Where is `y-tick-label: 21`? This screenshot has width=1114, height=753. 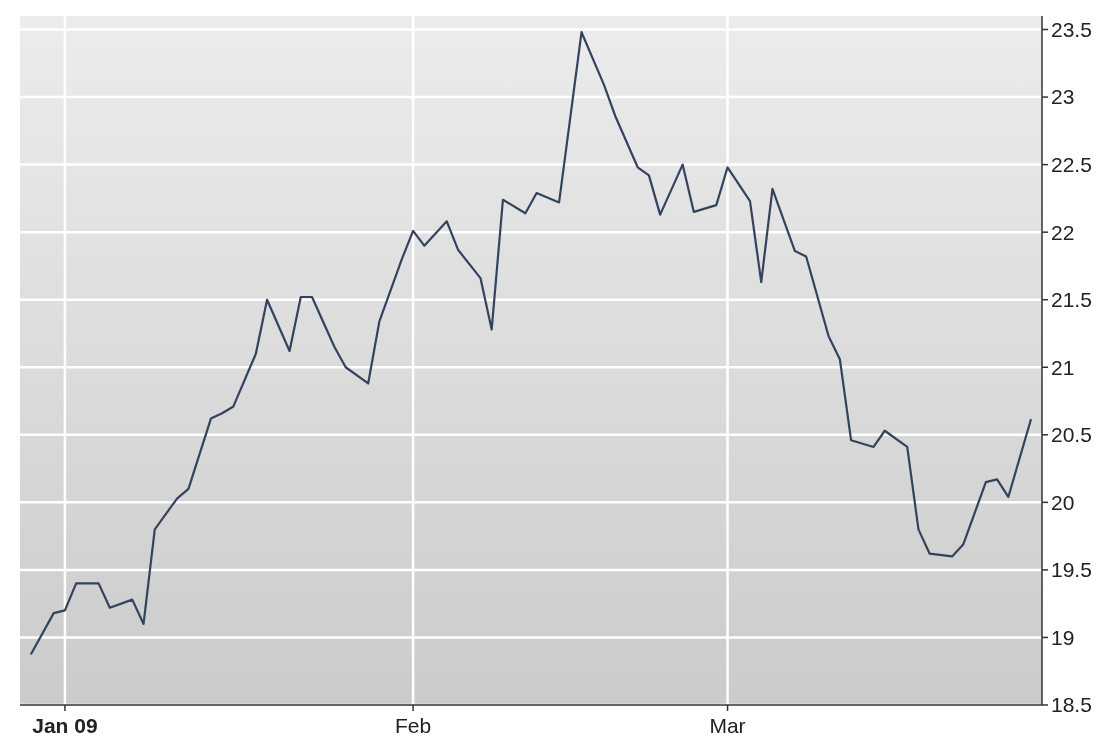 y-tick-label: 21 is located at coordinates (1063, 367).